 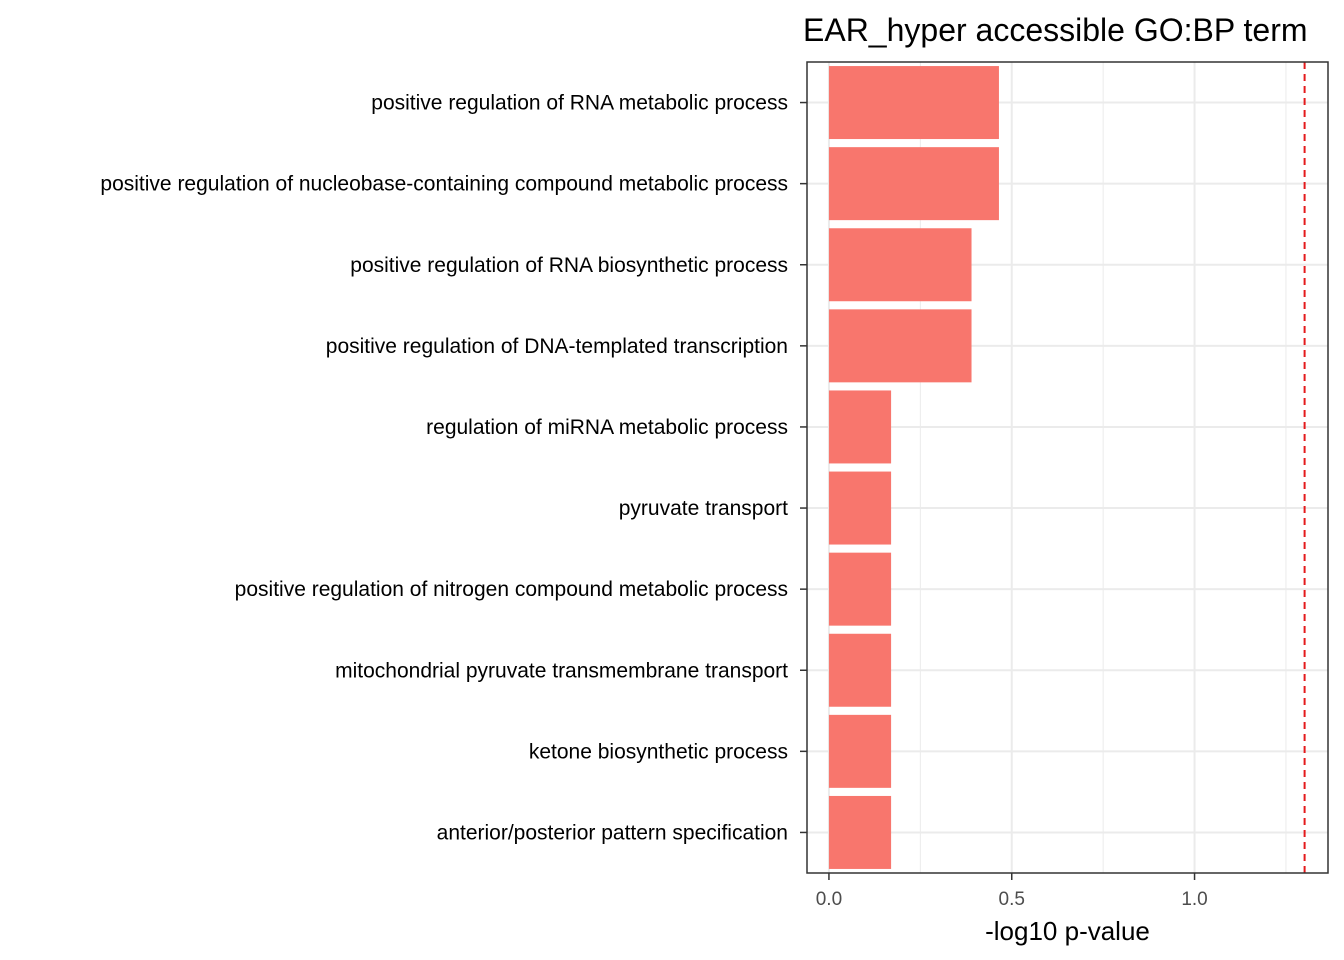 What do you see at coordinates (1055, 30) in the screenshot?
I see `chart-title: EAR_hyper accessible GO:BP term` at bounding box center [1055, 30].